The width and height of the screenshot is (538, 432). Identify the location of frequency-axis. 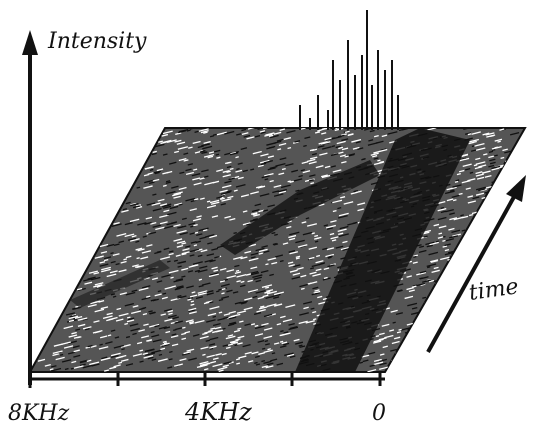
(206, 380).